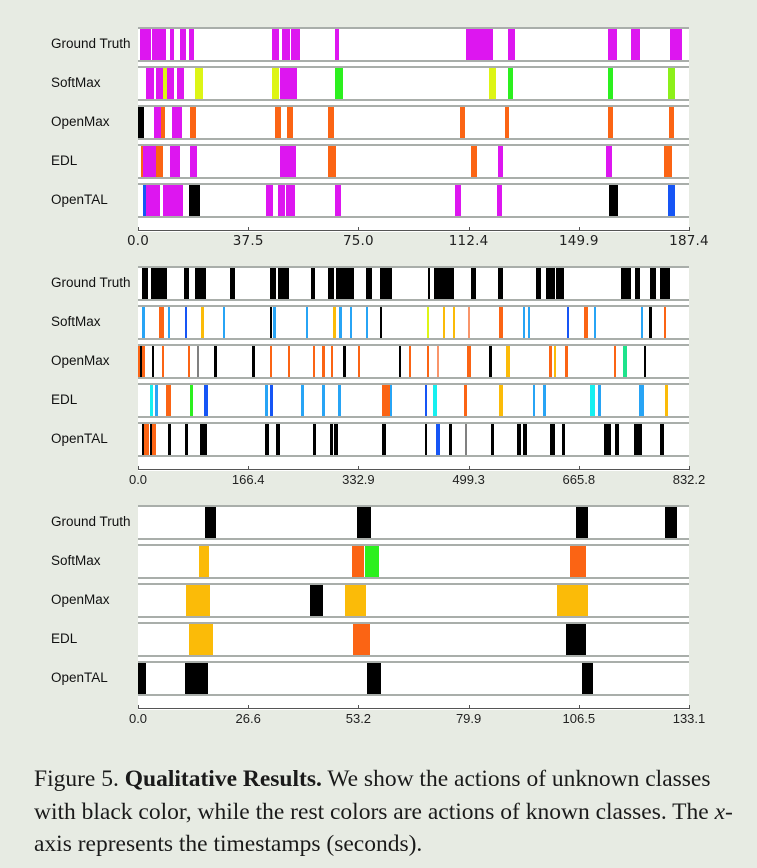 The height and width of the screenshot is (868, 757). I want to click on x-axis, so click(413, 708).